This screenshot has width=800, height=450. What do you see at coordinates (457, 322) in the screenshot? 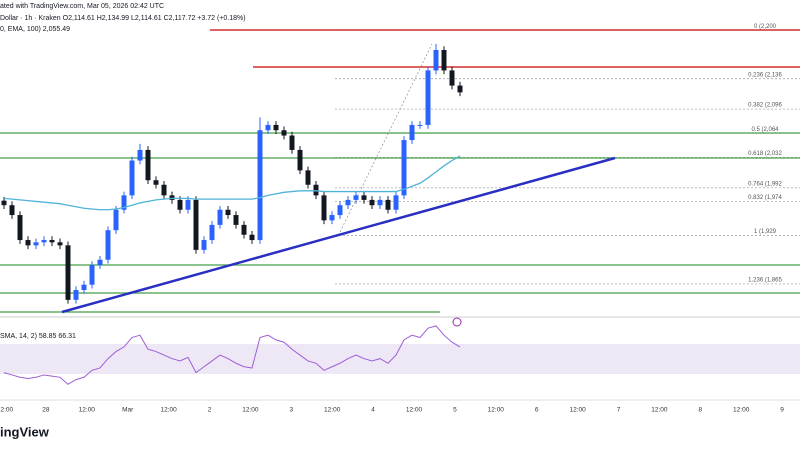
I see `icon` at bounding box center [457, 322].